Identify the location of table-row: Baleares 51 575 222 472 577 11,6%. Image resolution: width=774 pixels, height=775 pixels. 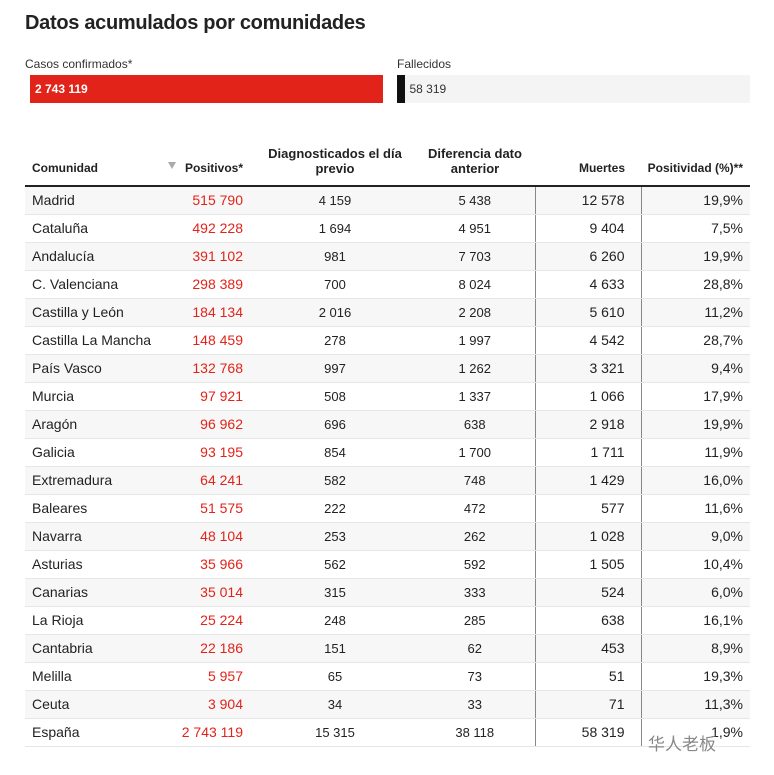
(387, 508).